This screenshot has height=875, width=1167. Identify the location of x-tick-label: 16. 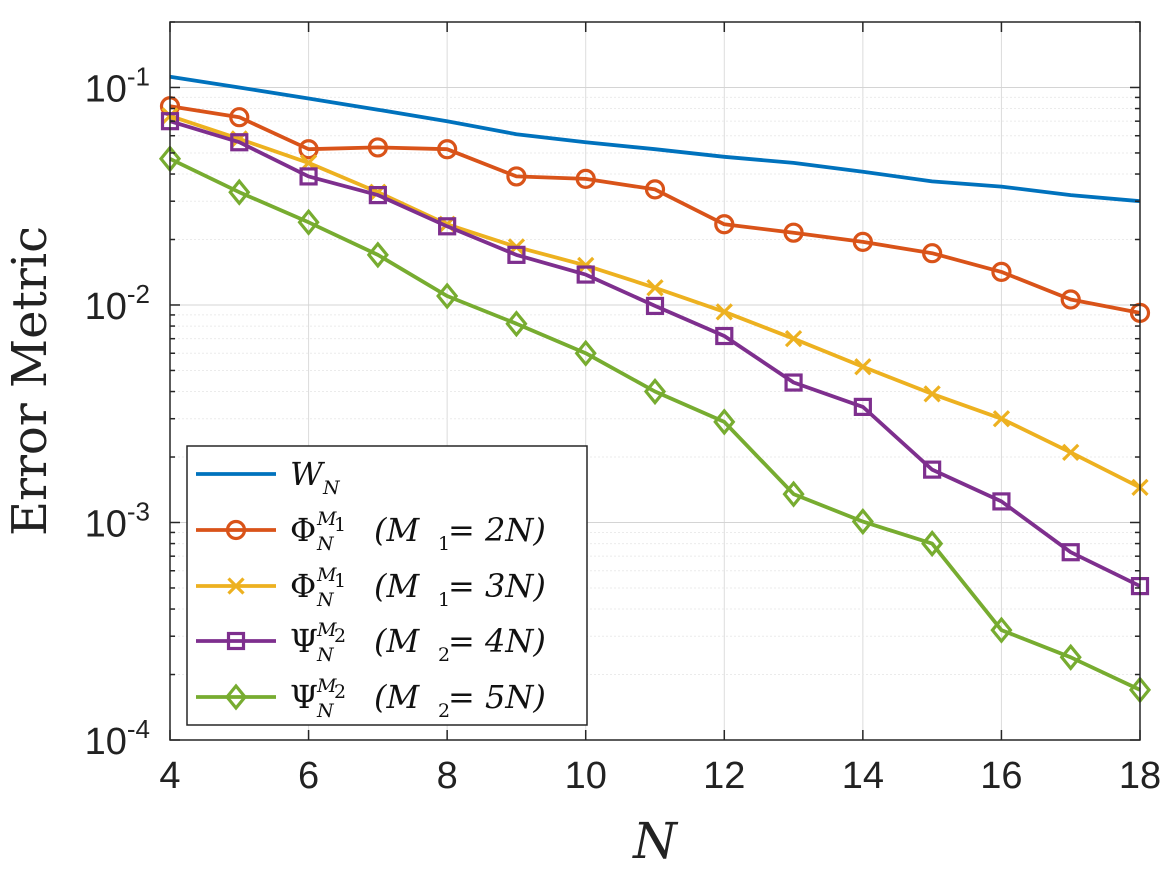
(1001, 776).